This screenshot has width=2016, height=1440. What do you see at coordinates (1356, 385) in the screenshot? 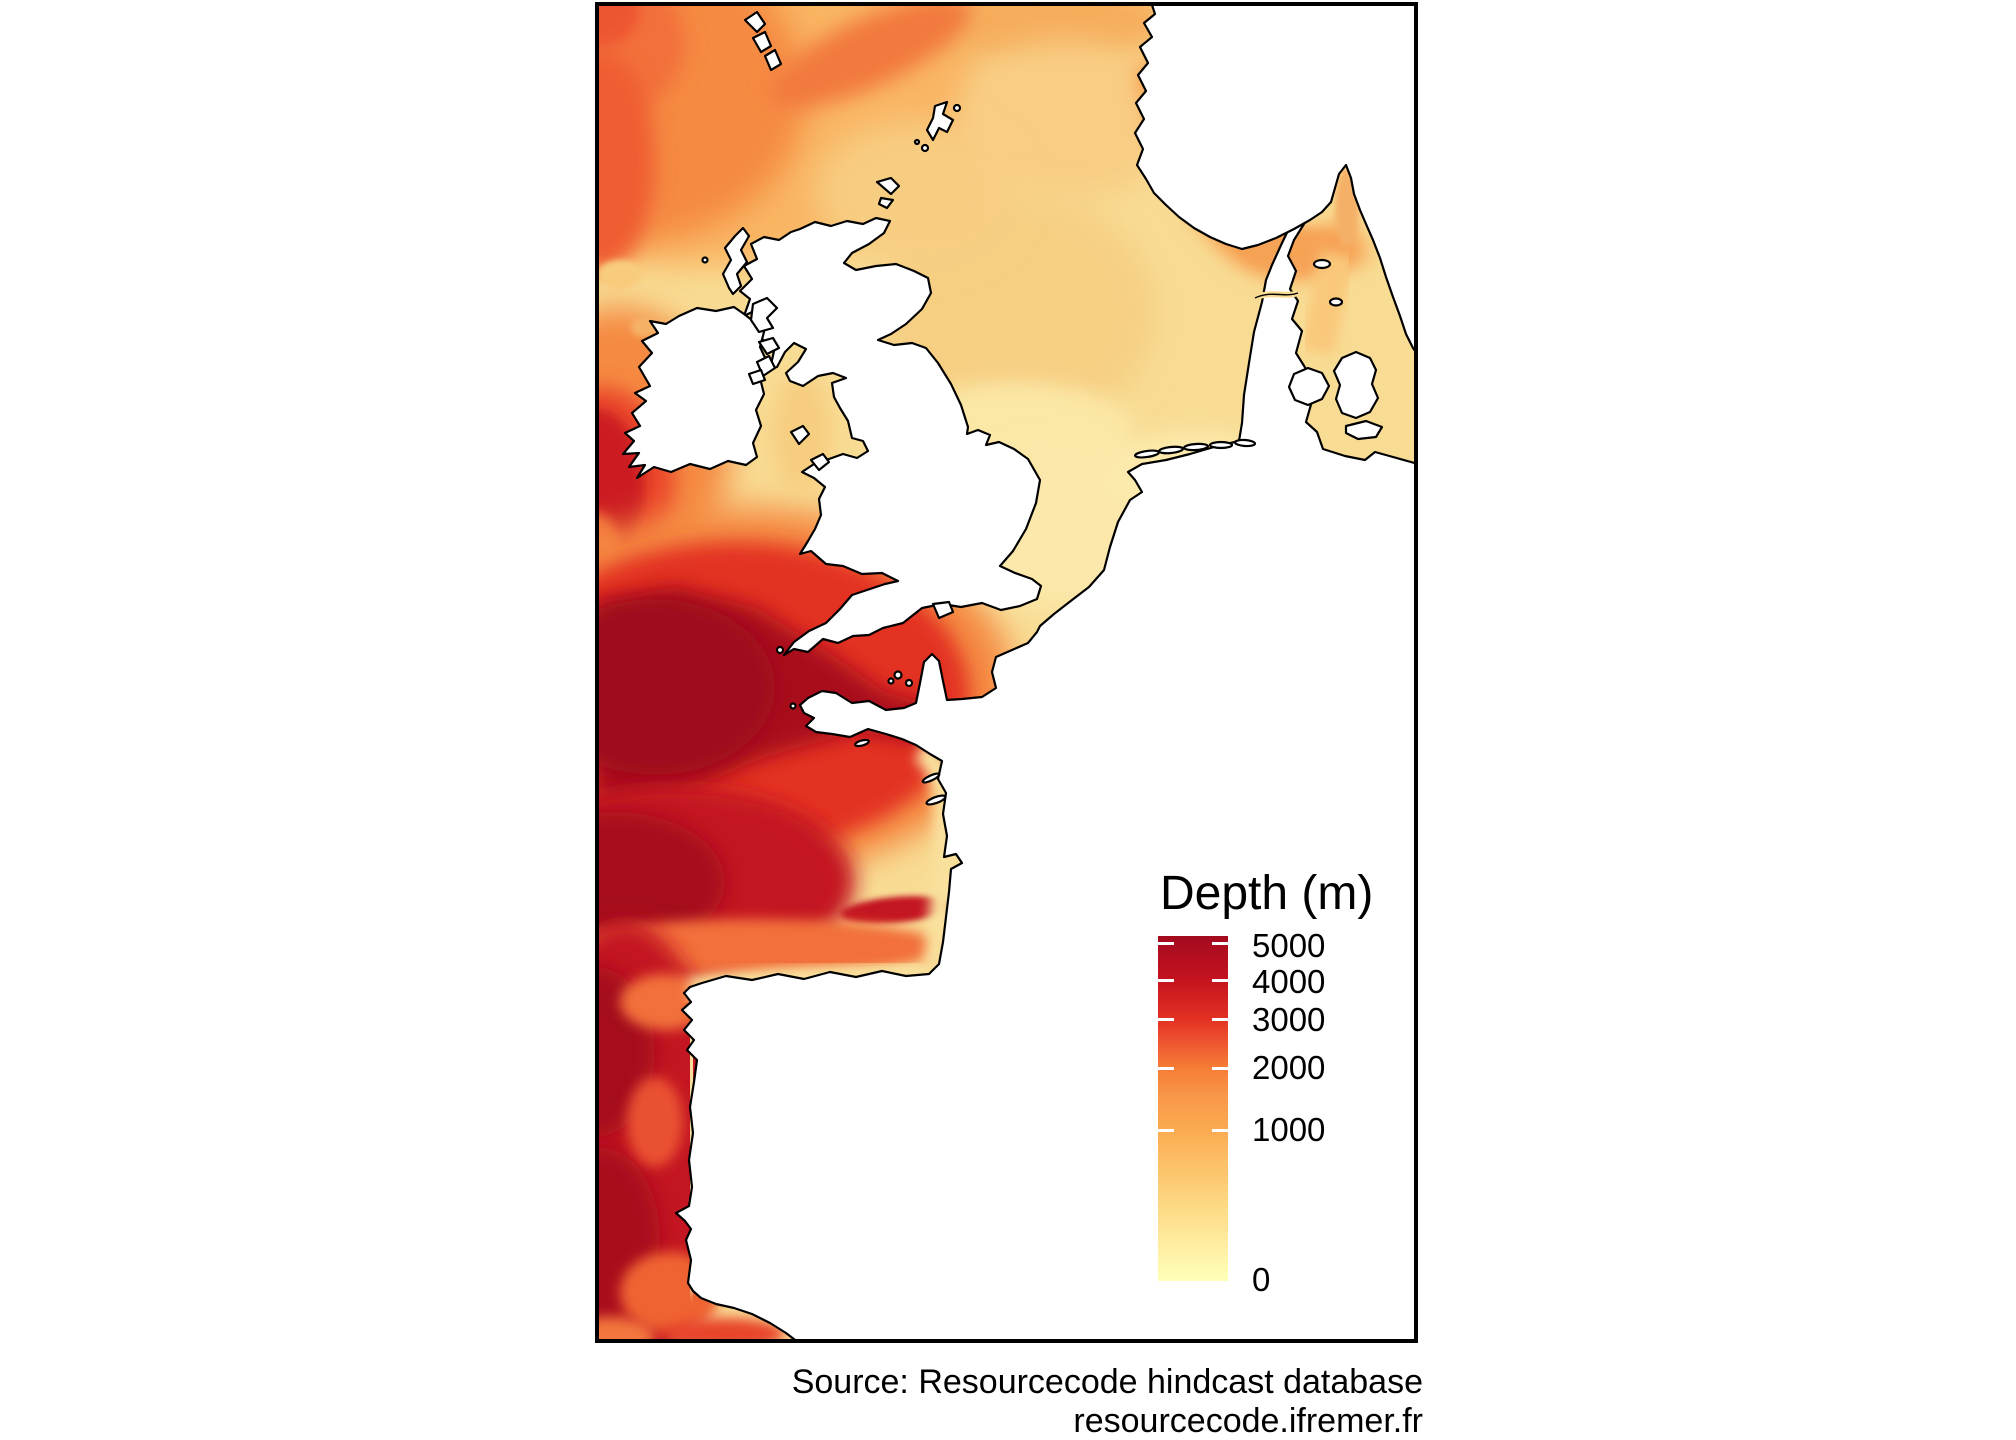
I see `land-zealand` at bounding box center [1356, 385].